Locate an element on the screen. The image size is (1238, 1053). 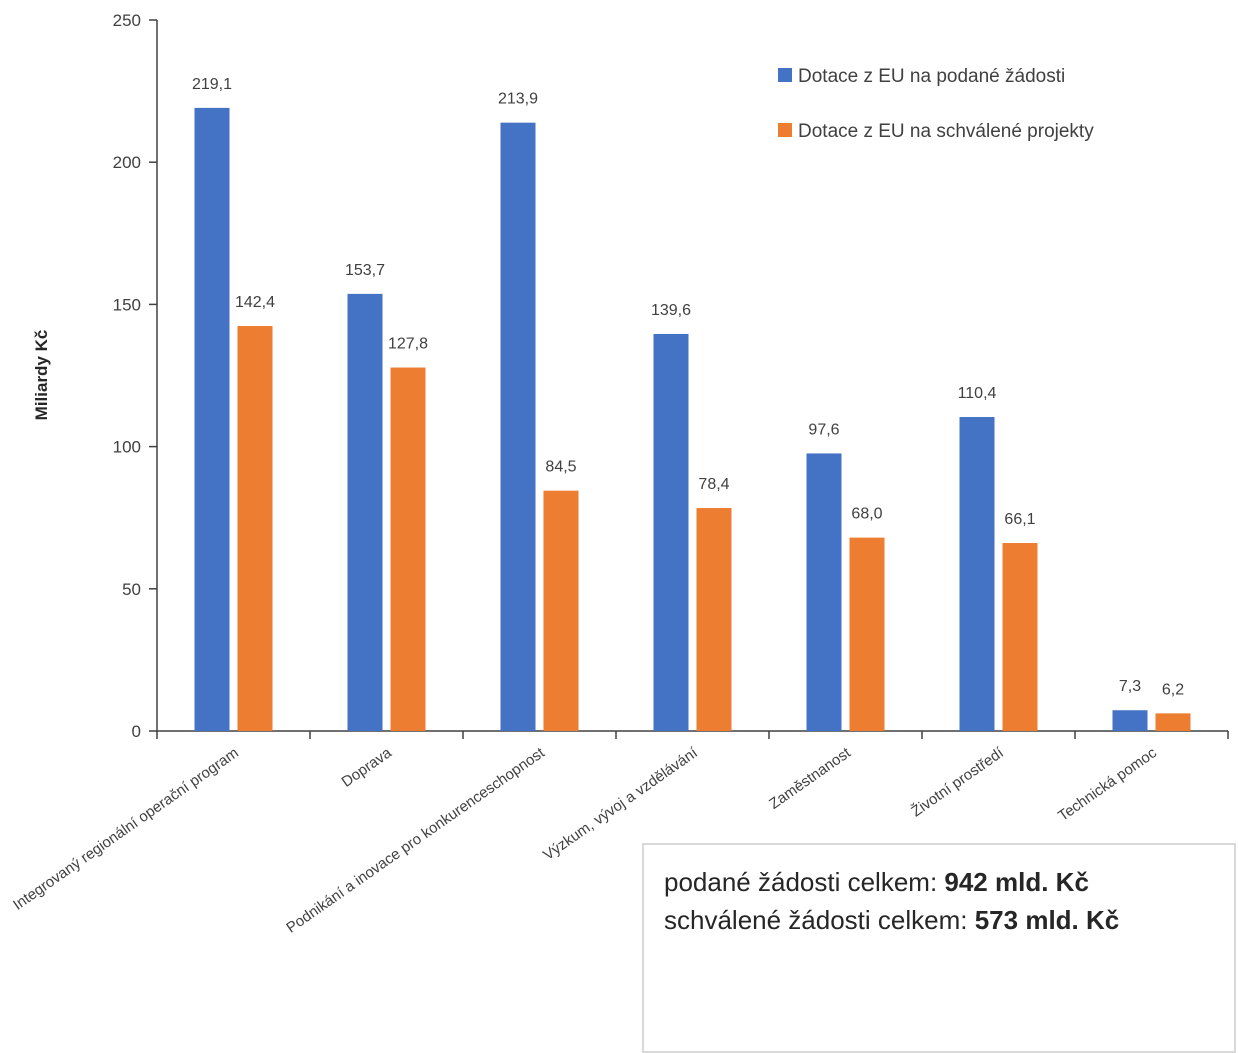
data-label: 219,1 is located at coordinates (212, 84).